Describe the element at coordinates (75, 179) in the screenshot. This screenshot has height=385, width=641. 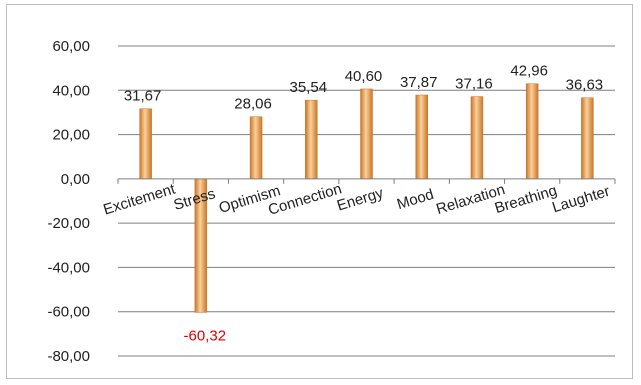
I see `y-tick-label: 0,00` at that location.